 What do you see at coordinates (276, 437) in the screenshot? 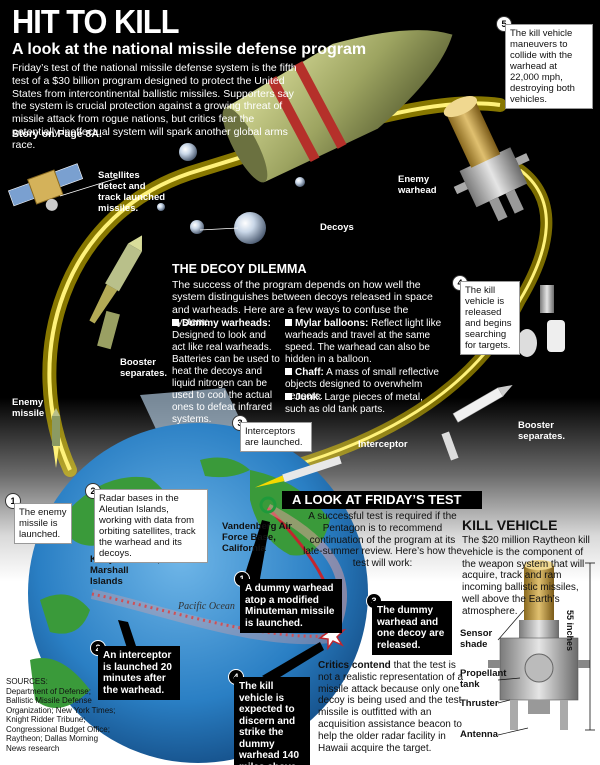
I see `step-3-callout: Interceptors are launched.` at bounding box center [276, 437].